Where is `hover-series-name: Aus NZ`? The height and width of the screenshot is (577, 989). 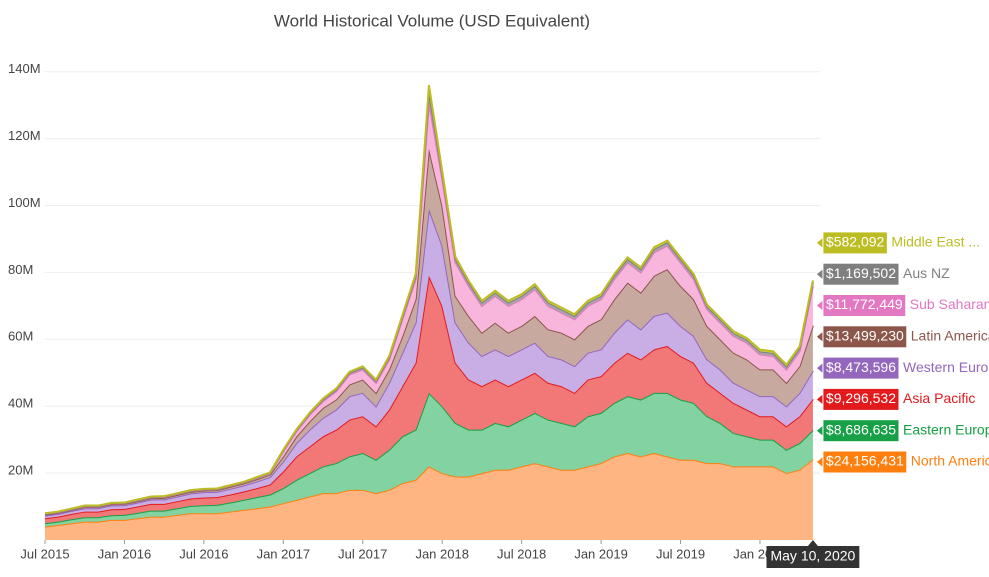
hover-series-name: Aus NZ is located at coordinates (926, 273).